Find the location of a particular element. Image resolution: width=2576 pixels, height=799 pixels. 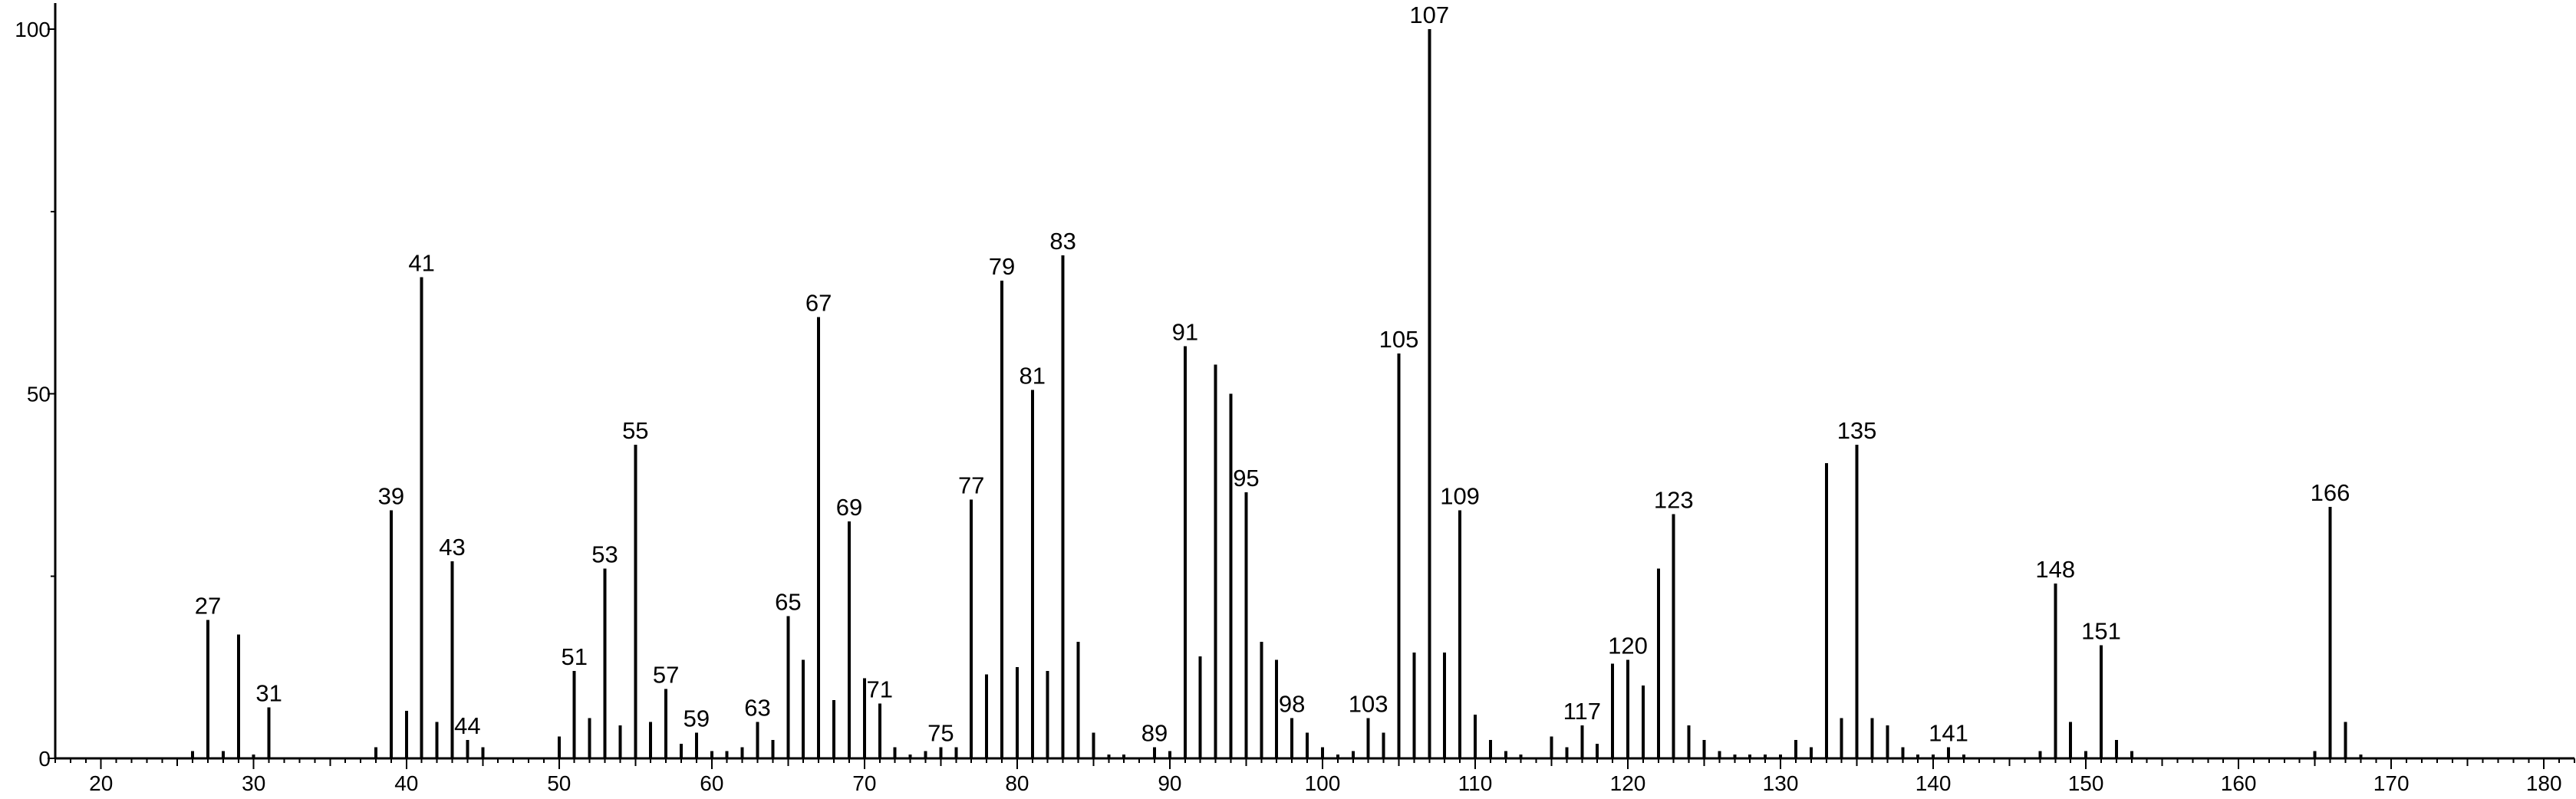

peak-label: 41 is located at coordinates (421, 262).